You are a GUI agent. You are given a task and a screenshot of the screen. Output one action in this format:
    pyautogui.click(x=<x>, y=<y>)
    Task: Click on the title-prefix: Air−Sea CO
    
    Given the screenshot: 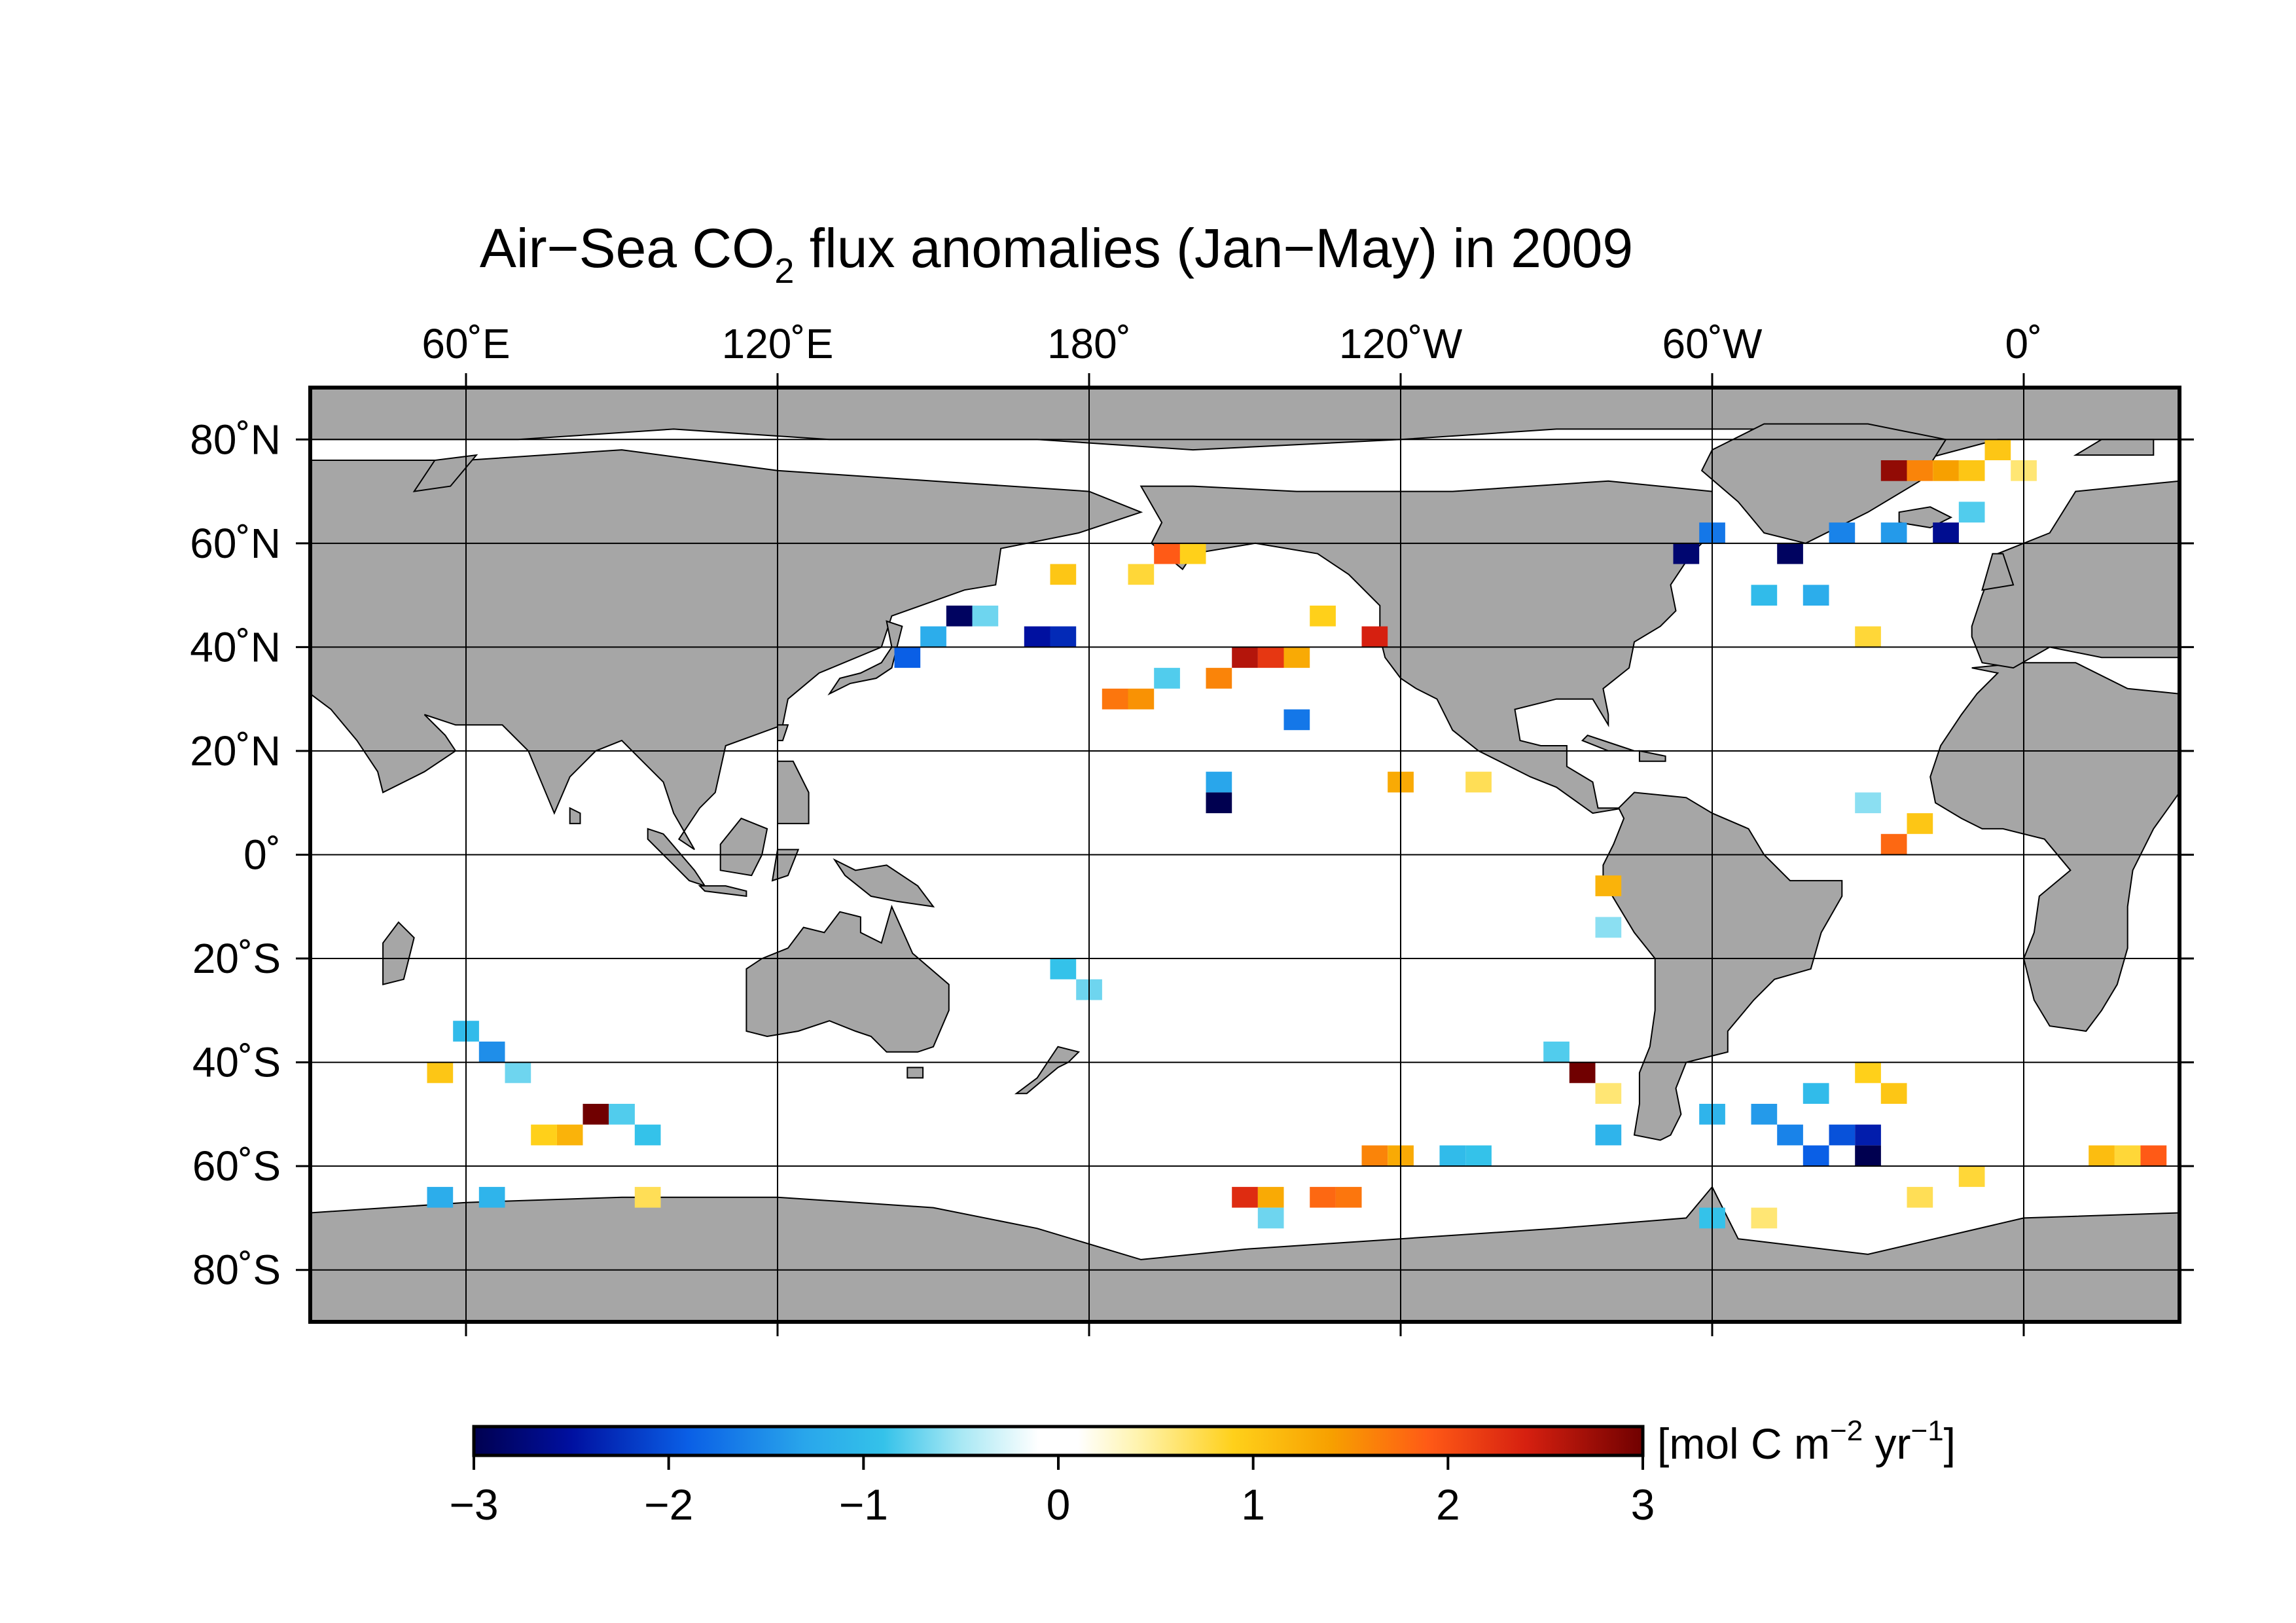 What is the action you would take?
    pyautogui.click(x=627, y=248)
    